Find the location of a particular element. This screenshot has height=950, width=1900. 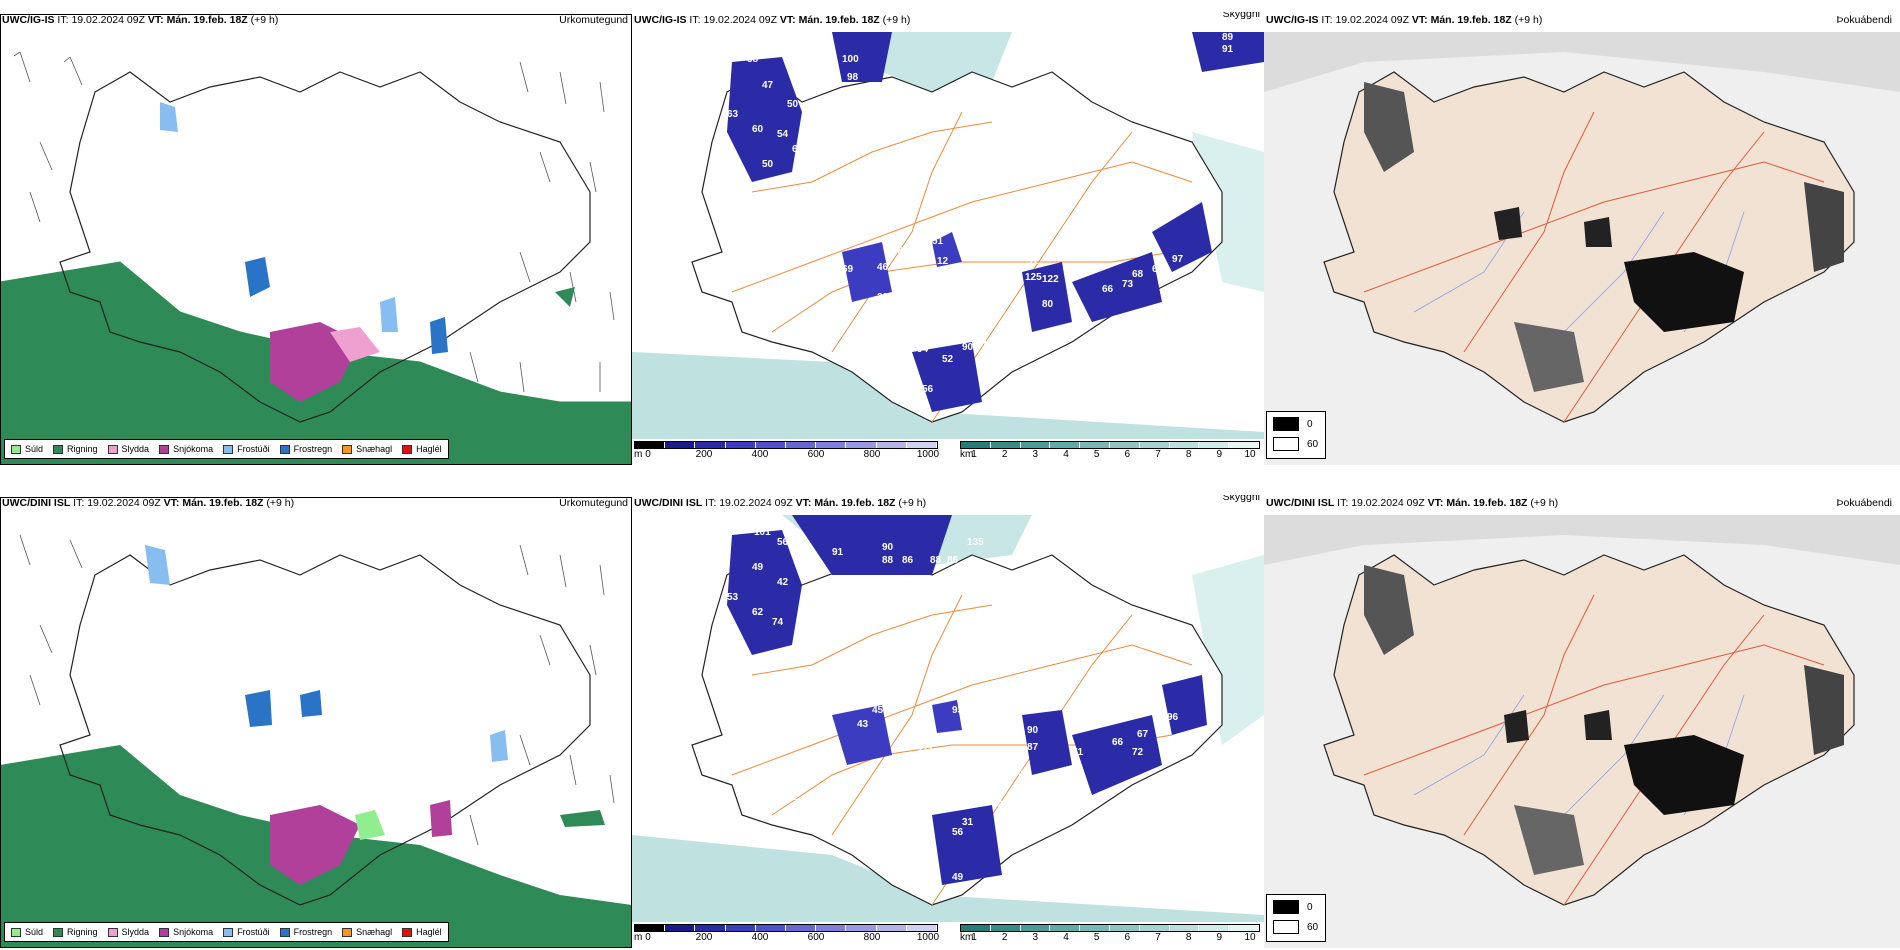

visibility-value-label: 135 is located at coordinates (975, 542).